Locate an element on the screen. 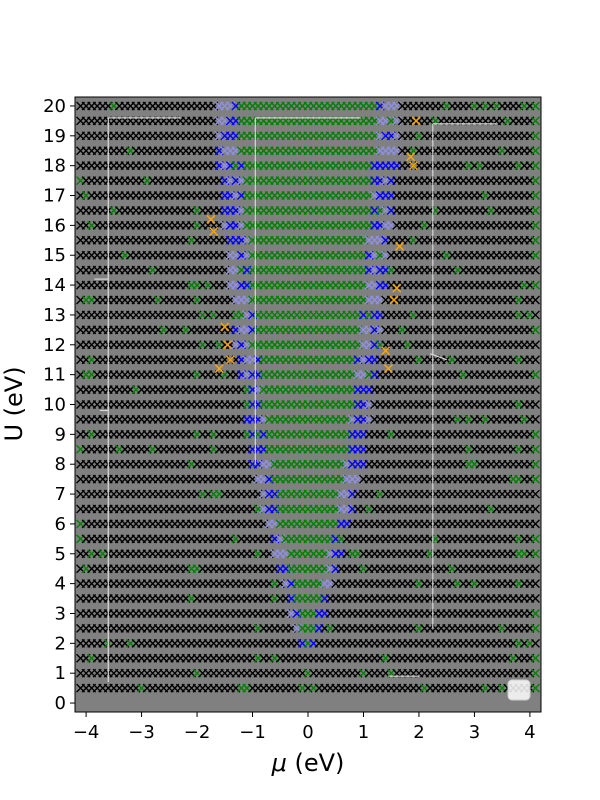 This screenshot has height=800, width=600. y-tick-label: 7 is located at coordinates (60, 494).